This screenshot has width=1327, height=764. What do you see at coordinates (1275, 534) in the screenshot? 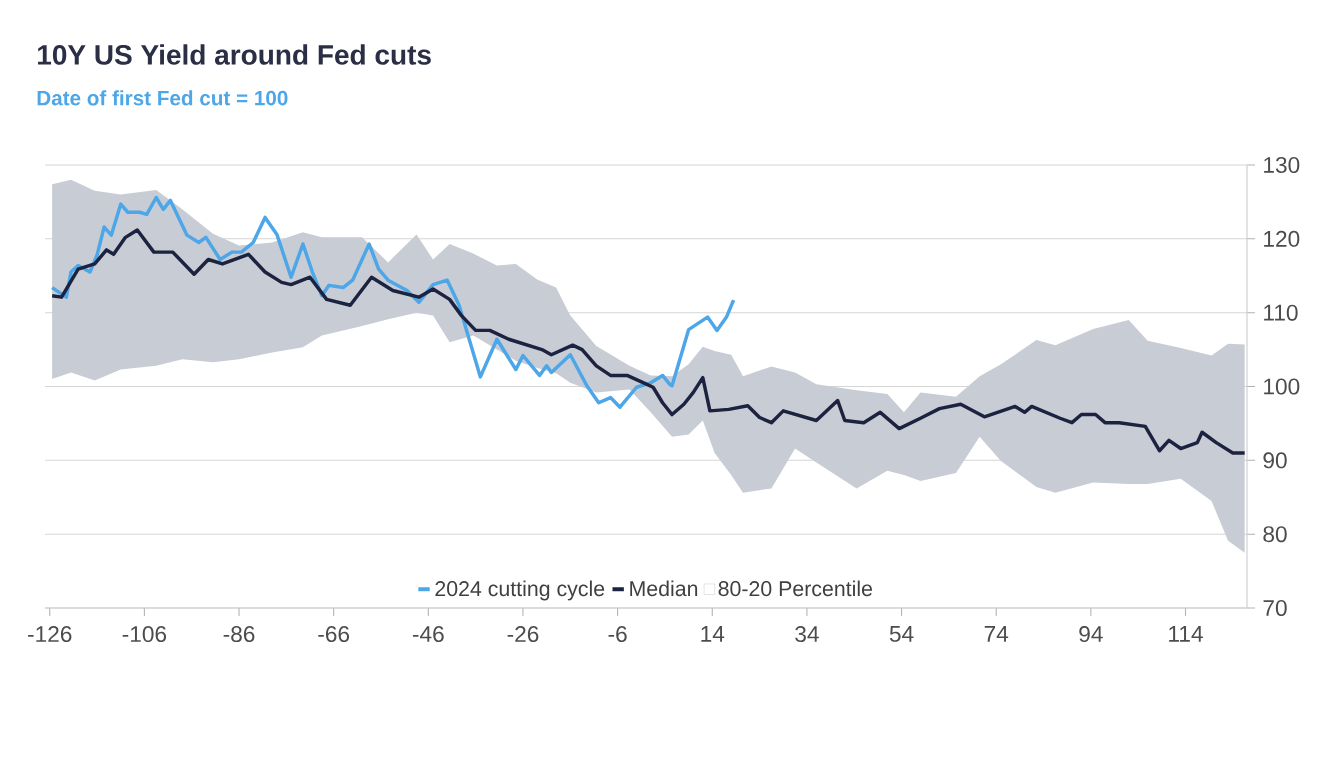
I see `y-tick-label: 80` at bounding box center [1275, 534].